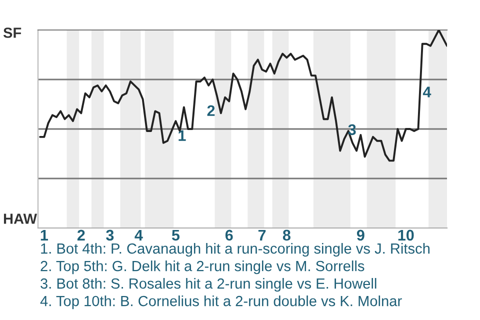  Describe the element at coordinates (221, 303) in the screenshot. I see `text: 4. Top 10th: B. Cornelius hit a 2-run double vs K. Molnar` at that location.